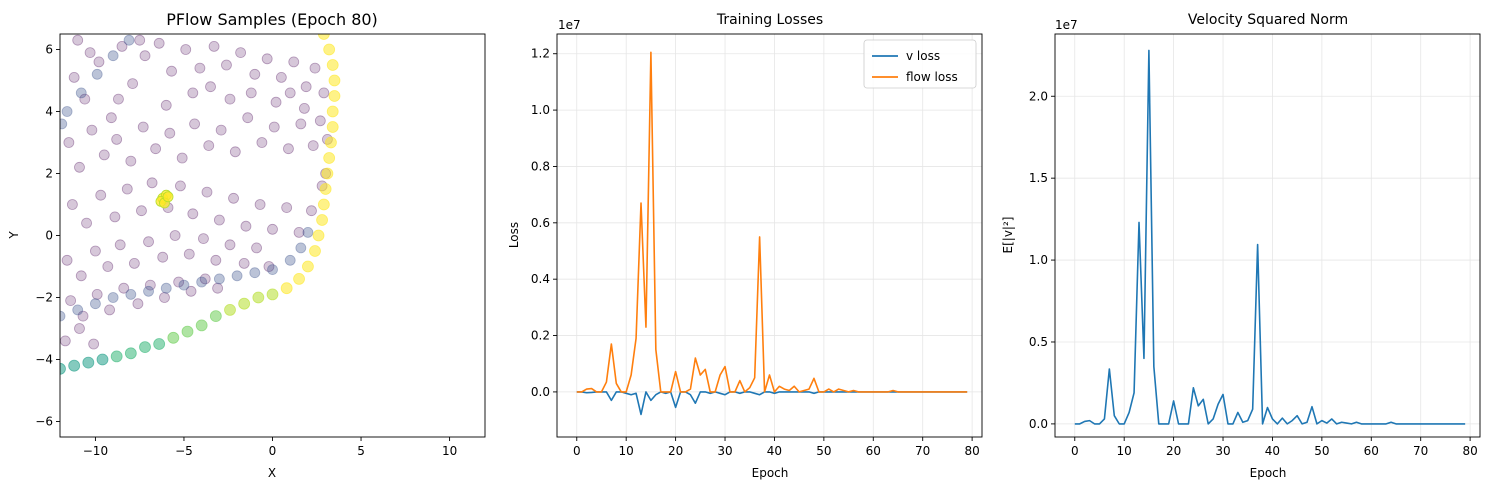 Image resolution: width=1489 pixels, height=490 pixels. Describe the element at coordinates (49, 112) in the screenshot. I see `scatter-ytick-label-5: 4` at that location.